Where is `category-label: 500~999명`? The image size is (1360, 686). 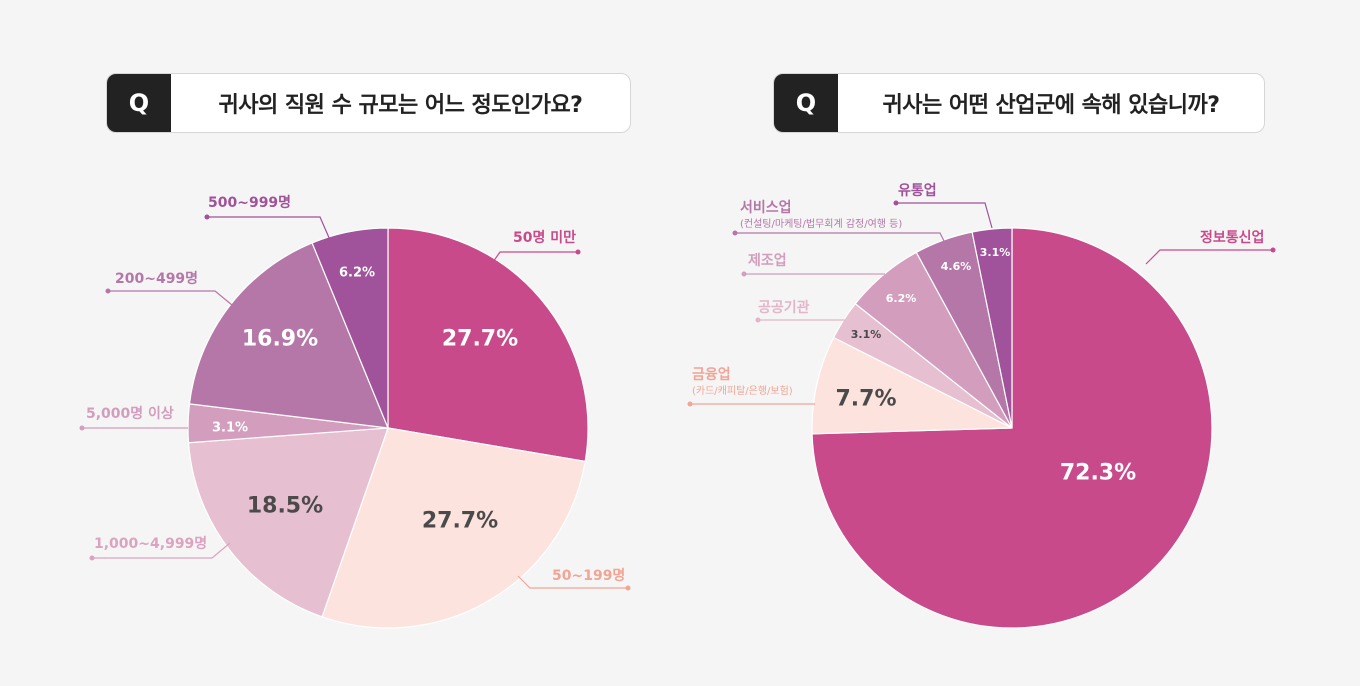
category-label: 500~999명 is located at coordinates (249, 202).